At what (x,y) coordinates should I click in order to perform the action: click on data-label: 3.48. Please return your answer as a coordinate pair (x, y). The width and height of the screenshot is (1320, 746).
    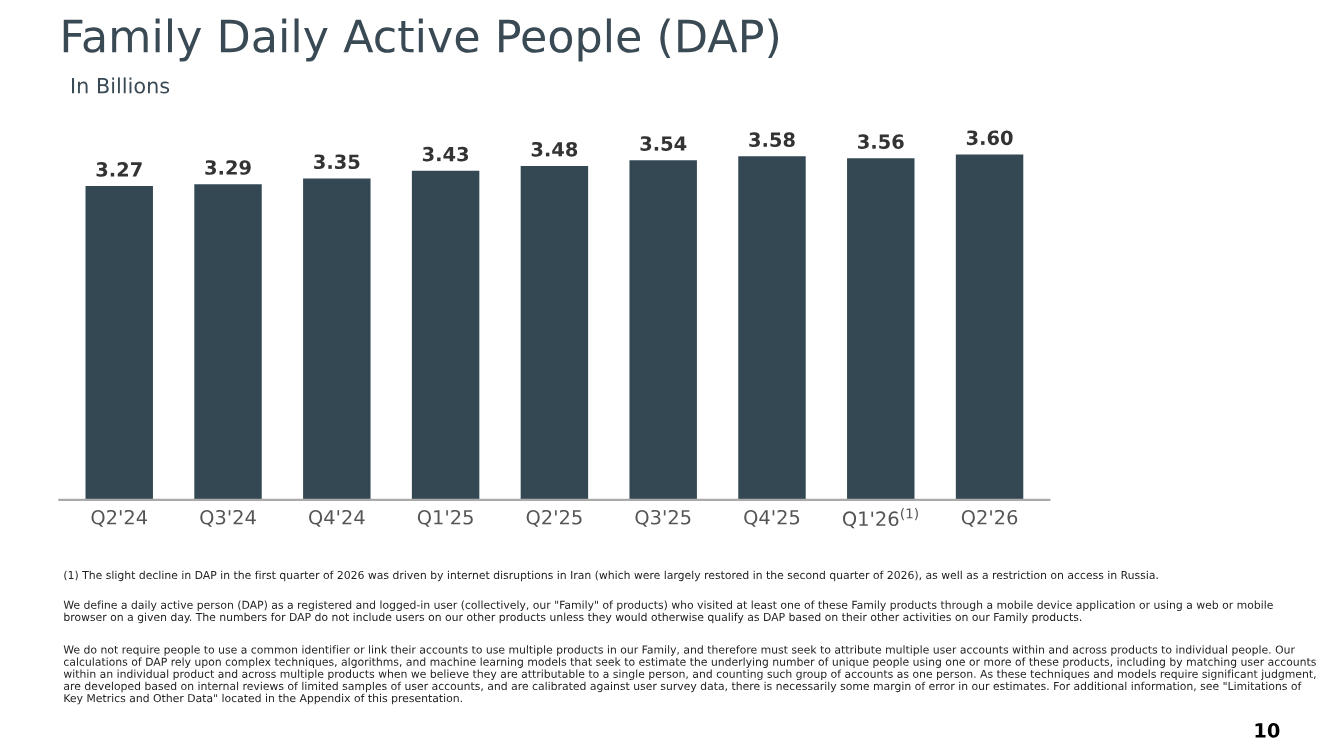
    Looking at the image, I should click on (554, 149).